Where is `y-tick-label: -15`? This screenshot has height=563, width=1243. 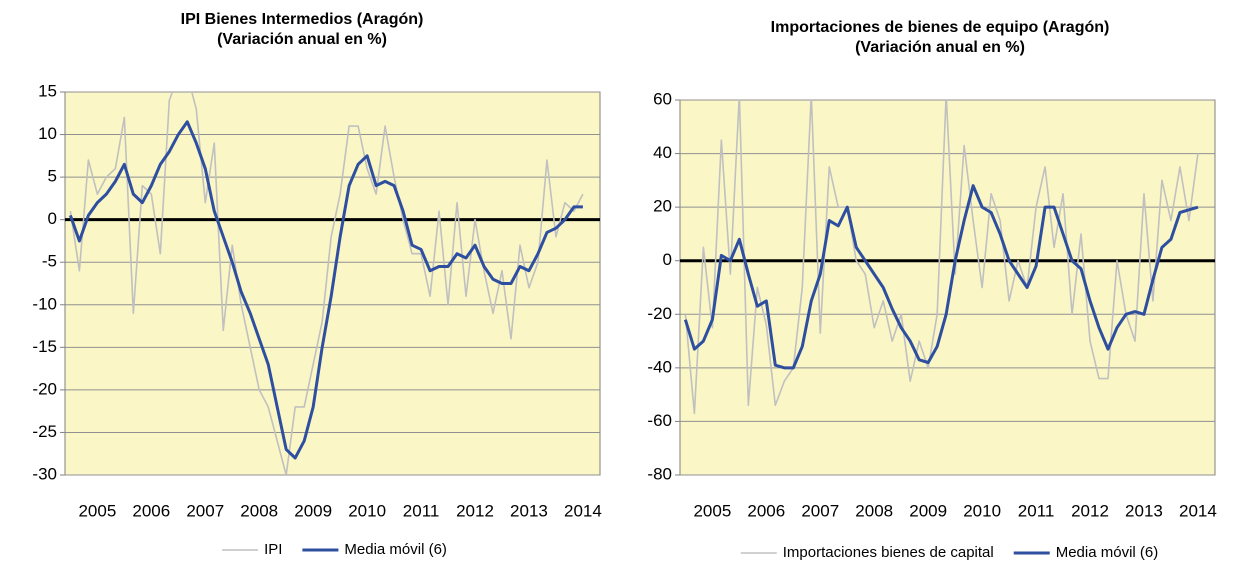
y-tick-label: -15 is located at coordinates (44, 346).